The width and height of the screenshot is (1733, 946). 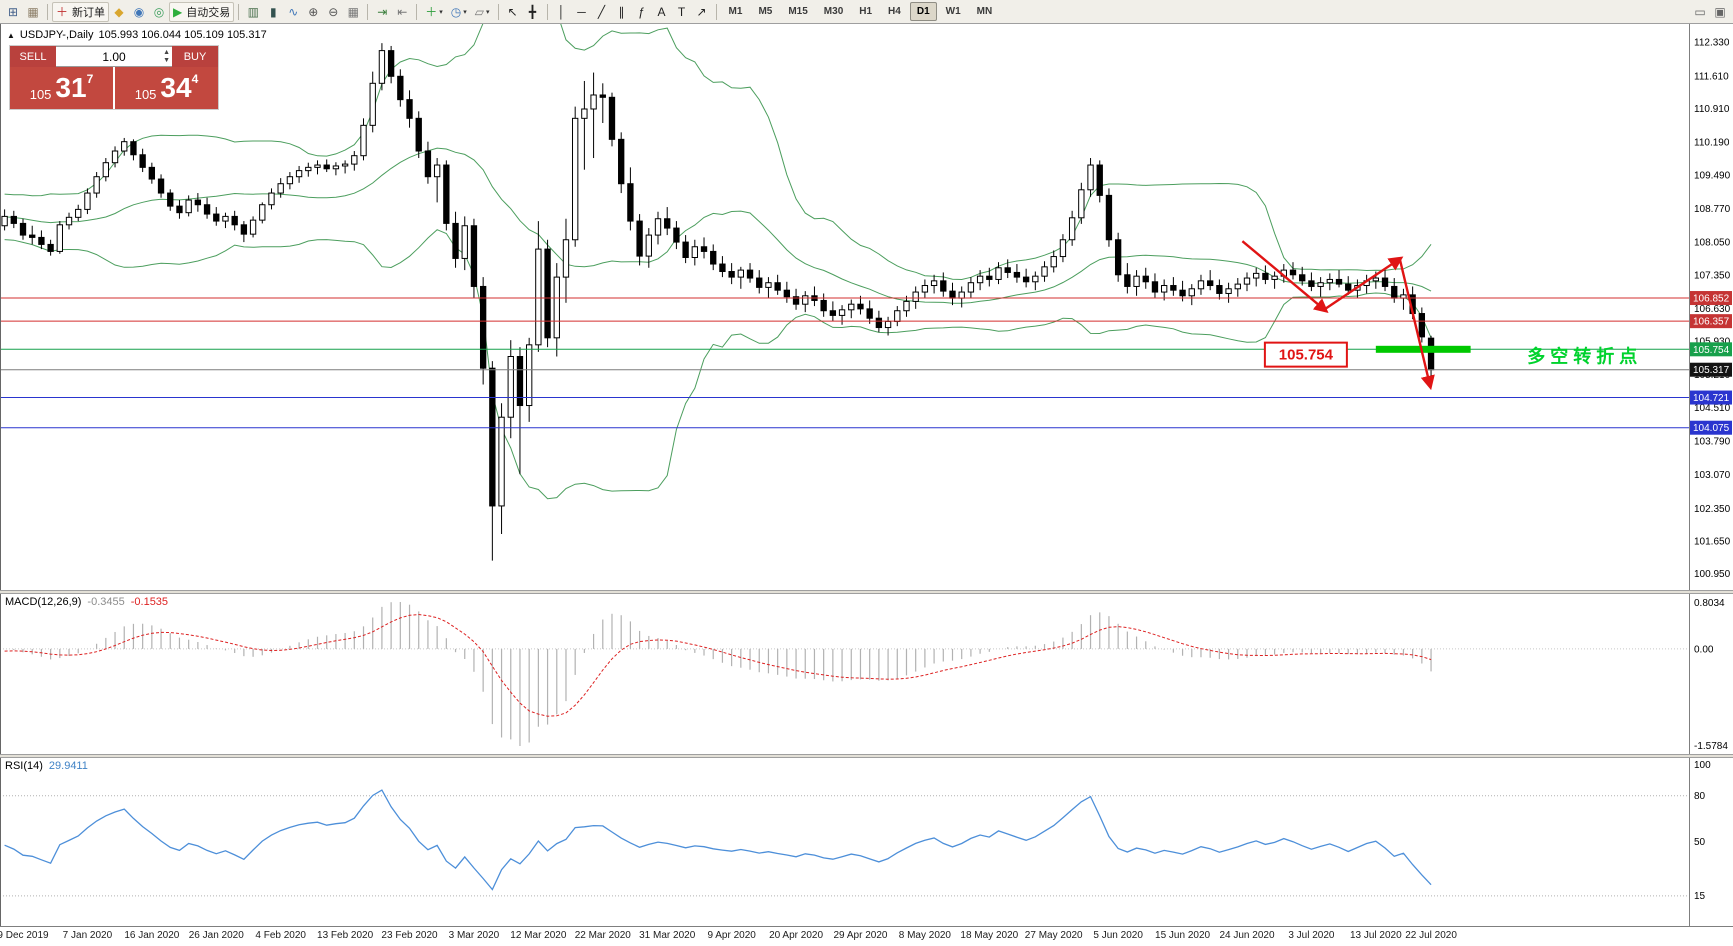 What do you see at coordinates (1711, 299) in the screenshot?
I see `price-tag: 106.852` at bounding box center [1711, 299].